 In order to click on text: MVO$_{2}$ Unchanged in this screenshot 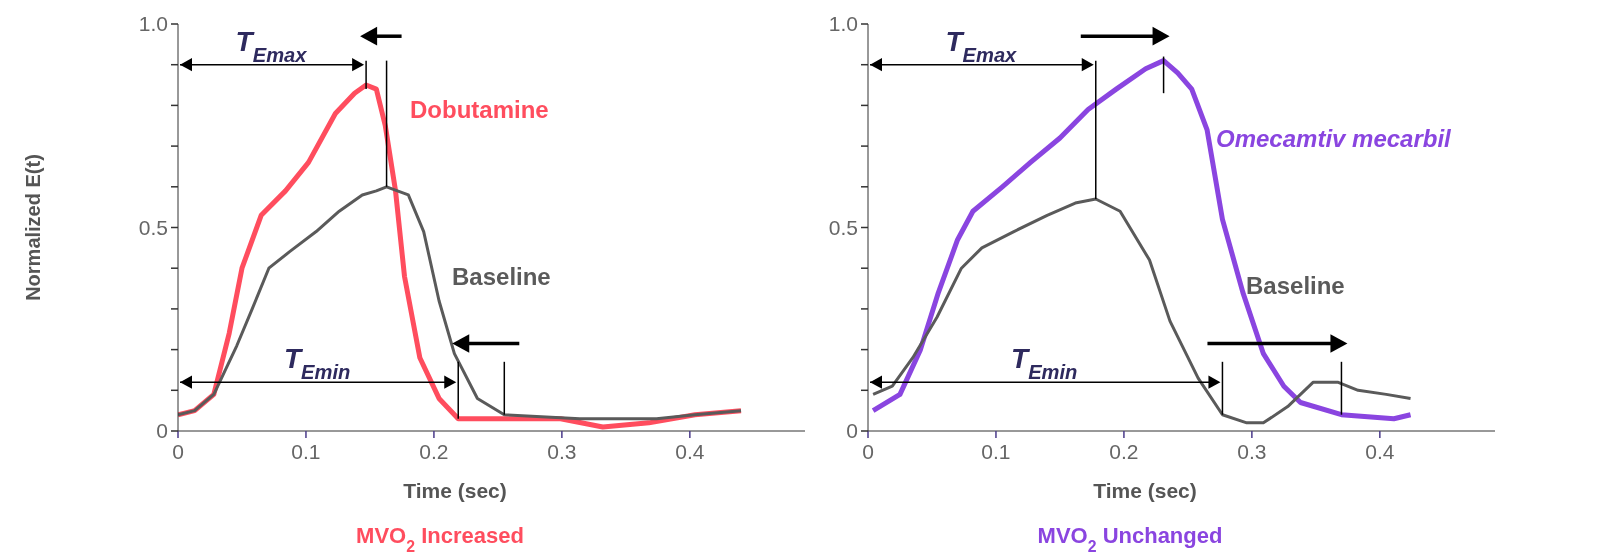, I will do `click(1130, 539)`.